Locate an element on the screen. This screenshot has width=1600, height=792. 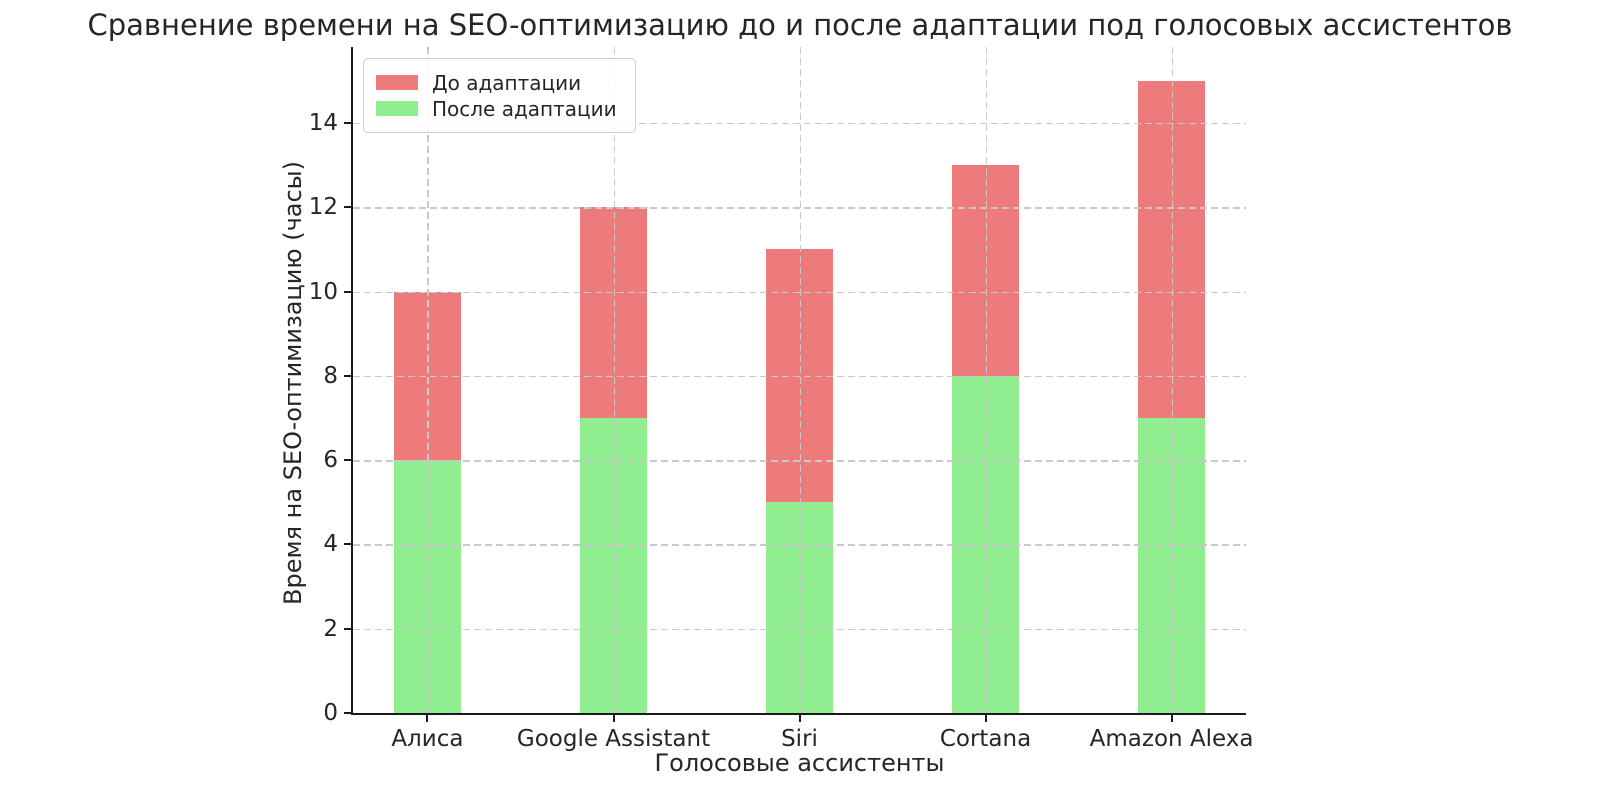
legend-item-before: До адаптации is located at coordinates (496, 82).